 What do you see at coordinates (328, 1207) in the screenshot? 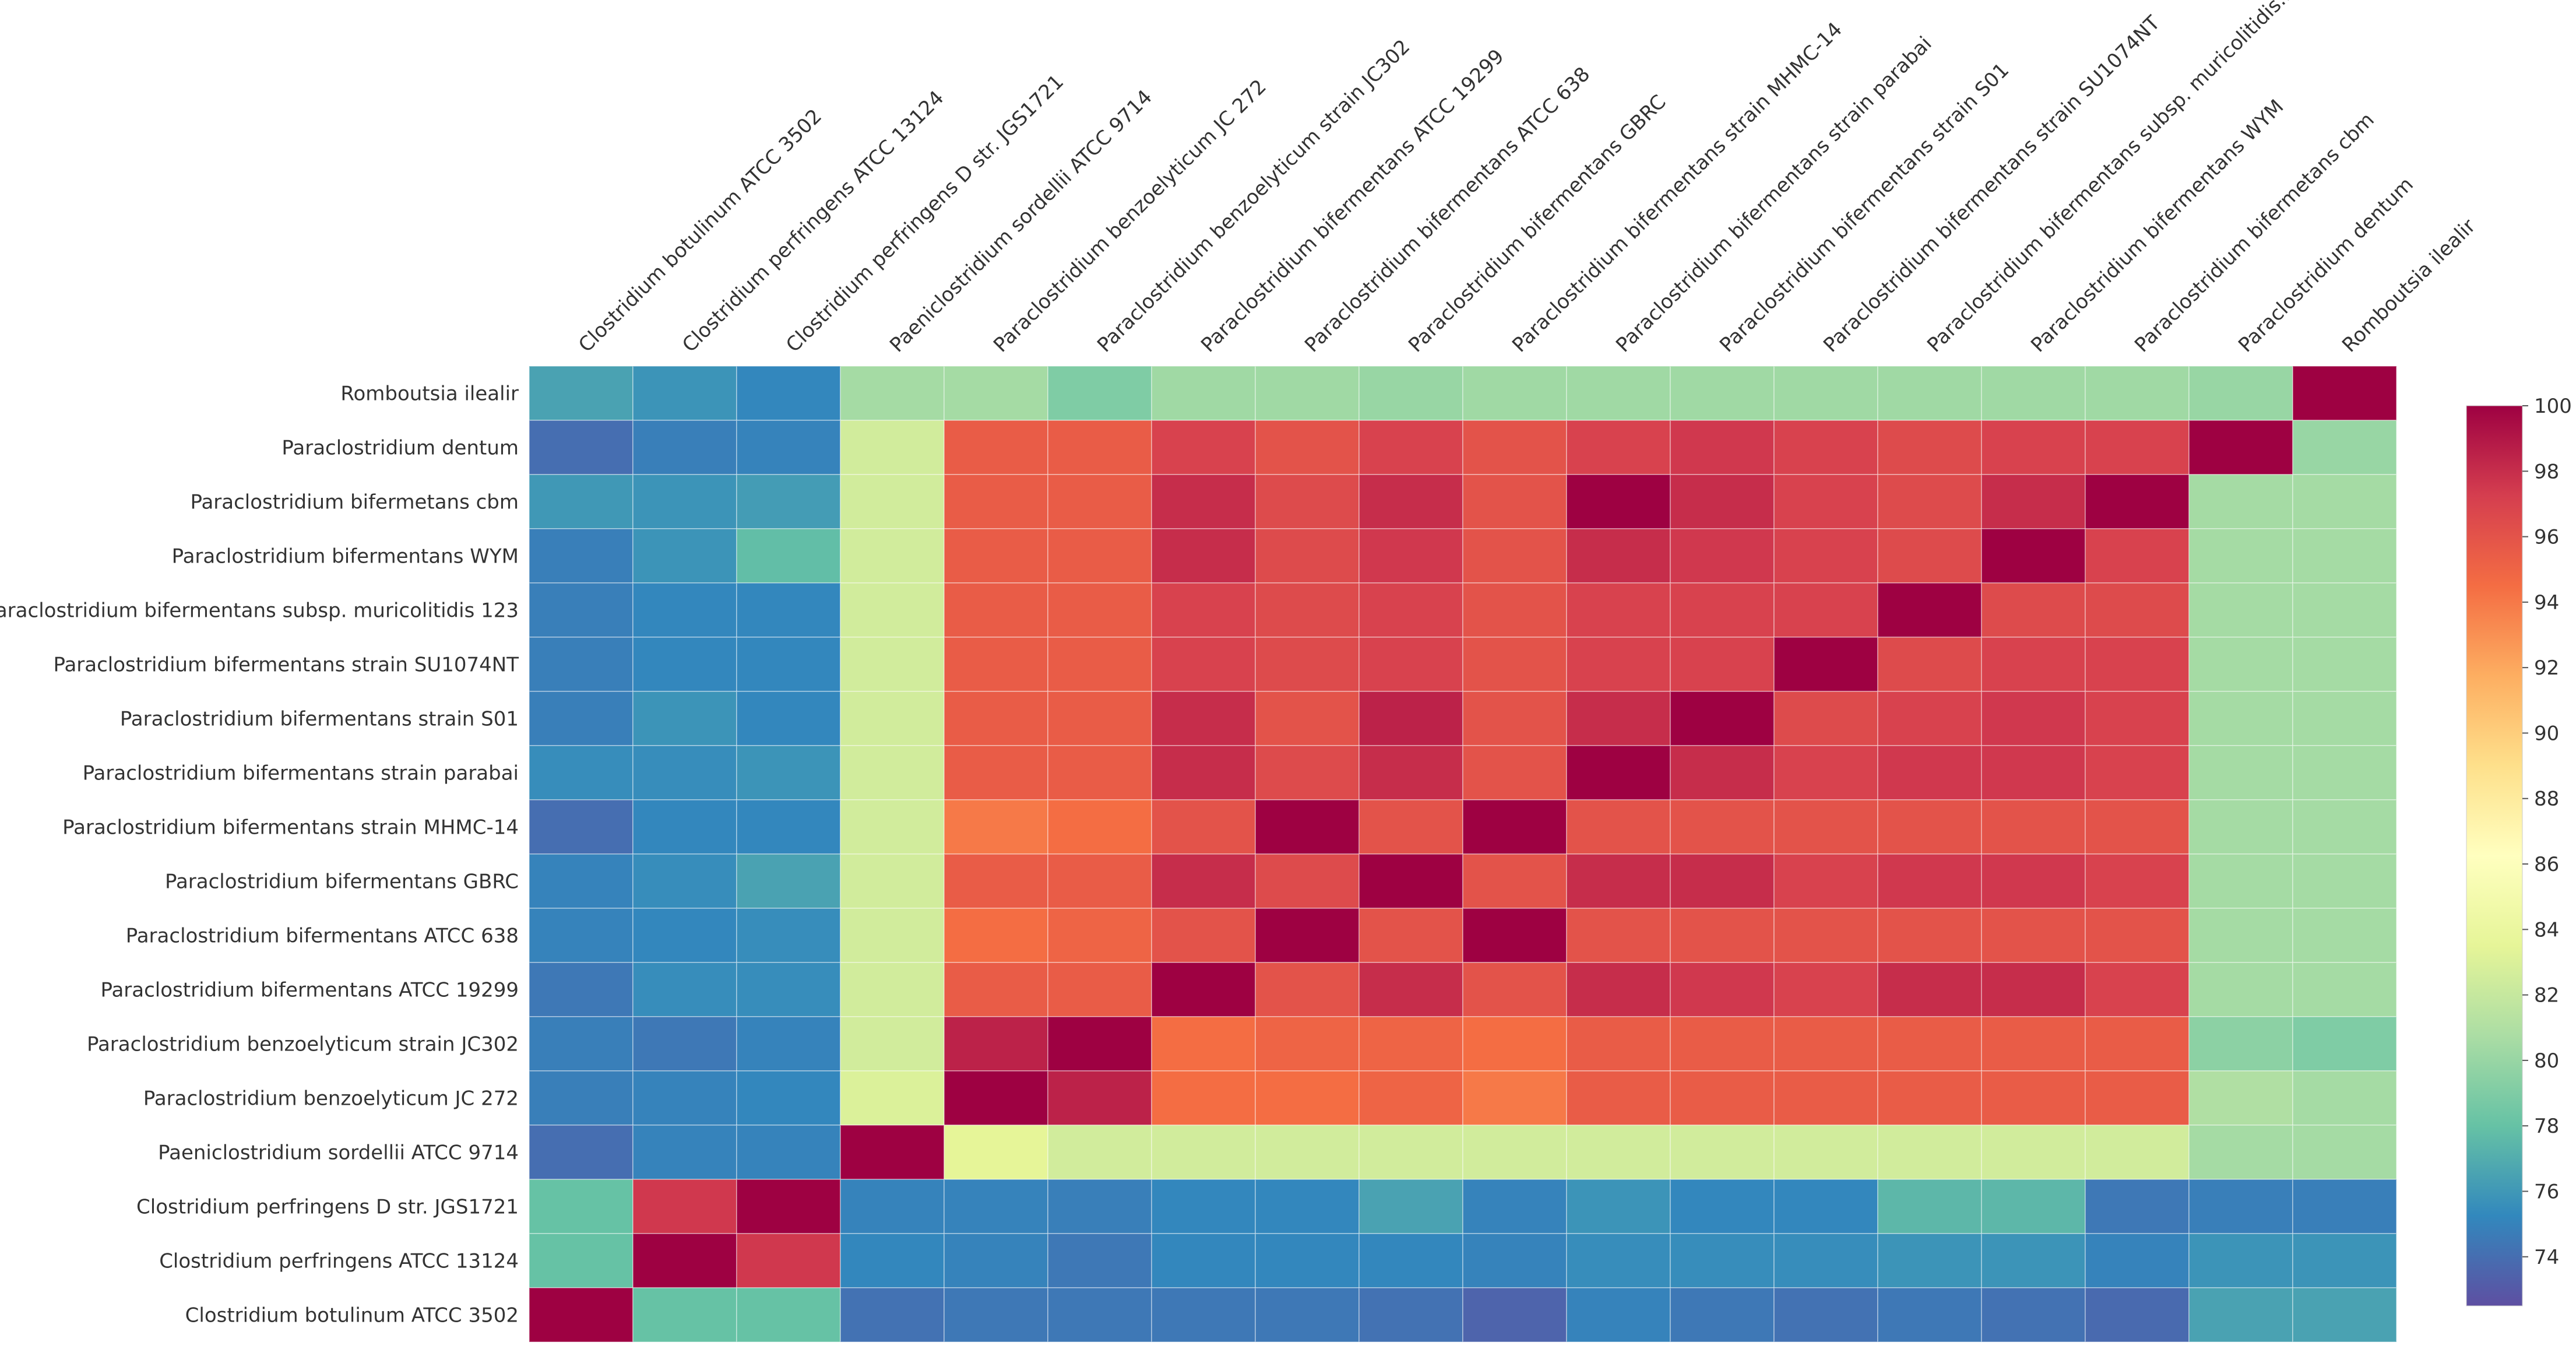
I see `row-label: Clostridium perfringens D str. JGS1721` at bounding box center [328, 1207].